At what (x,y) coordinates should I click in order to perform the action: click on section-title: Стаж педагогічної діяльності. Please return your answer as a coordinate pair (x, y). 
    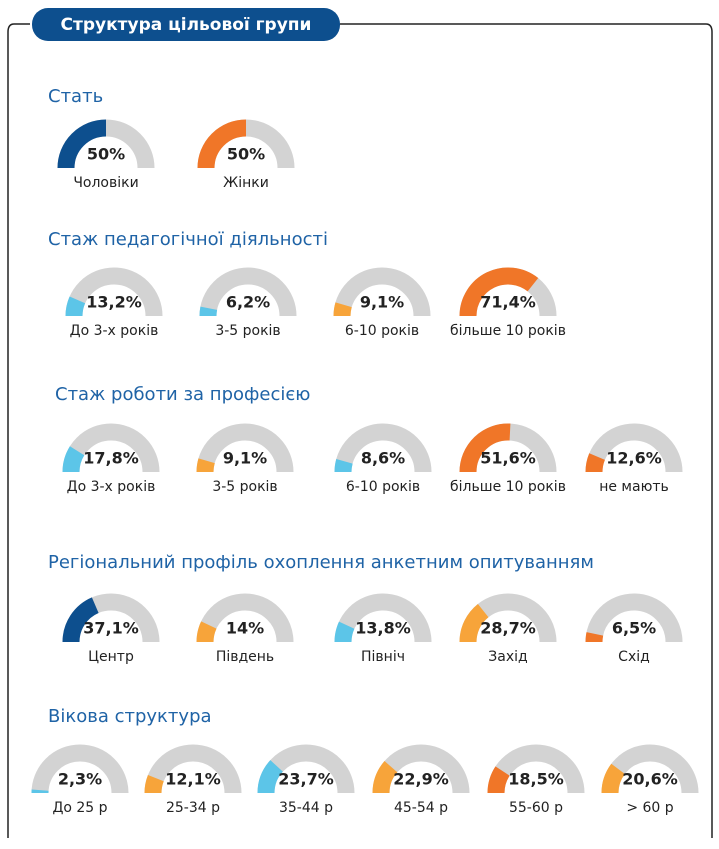
    Looking at the image, I should click on (188, 239).